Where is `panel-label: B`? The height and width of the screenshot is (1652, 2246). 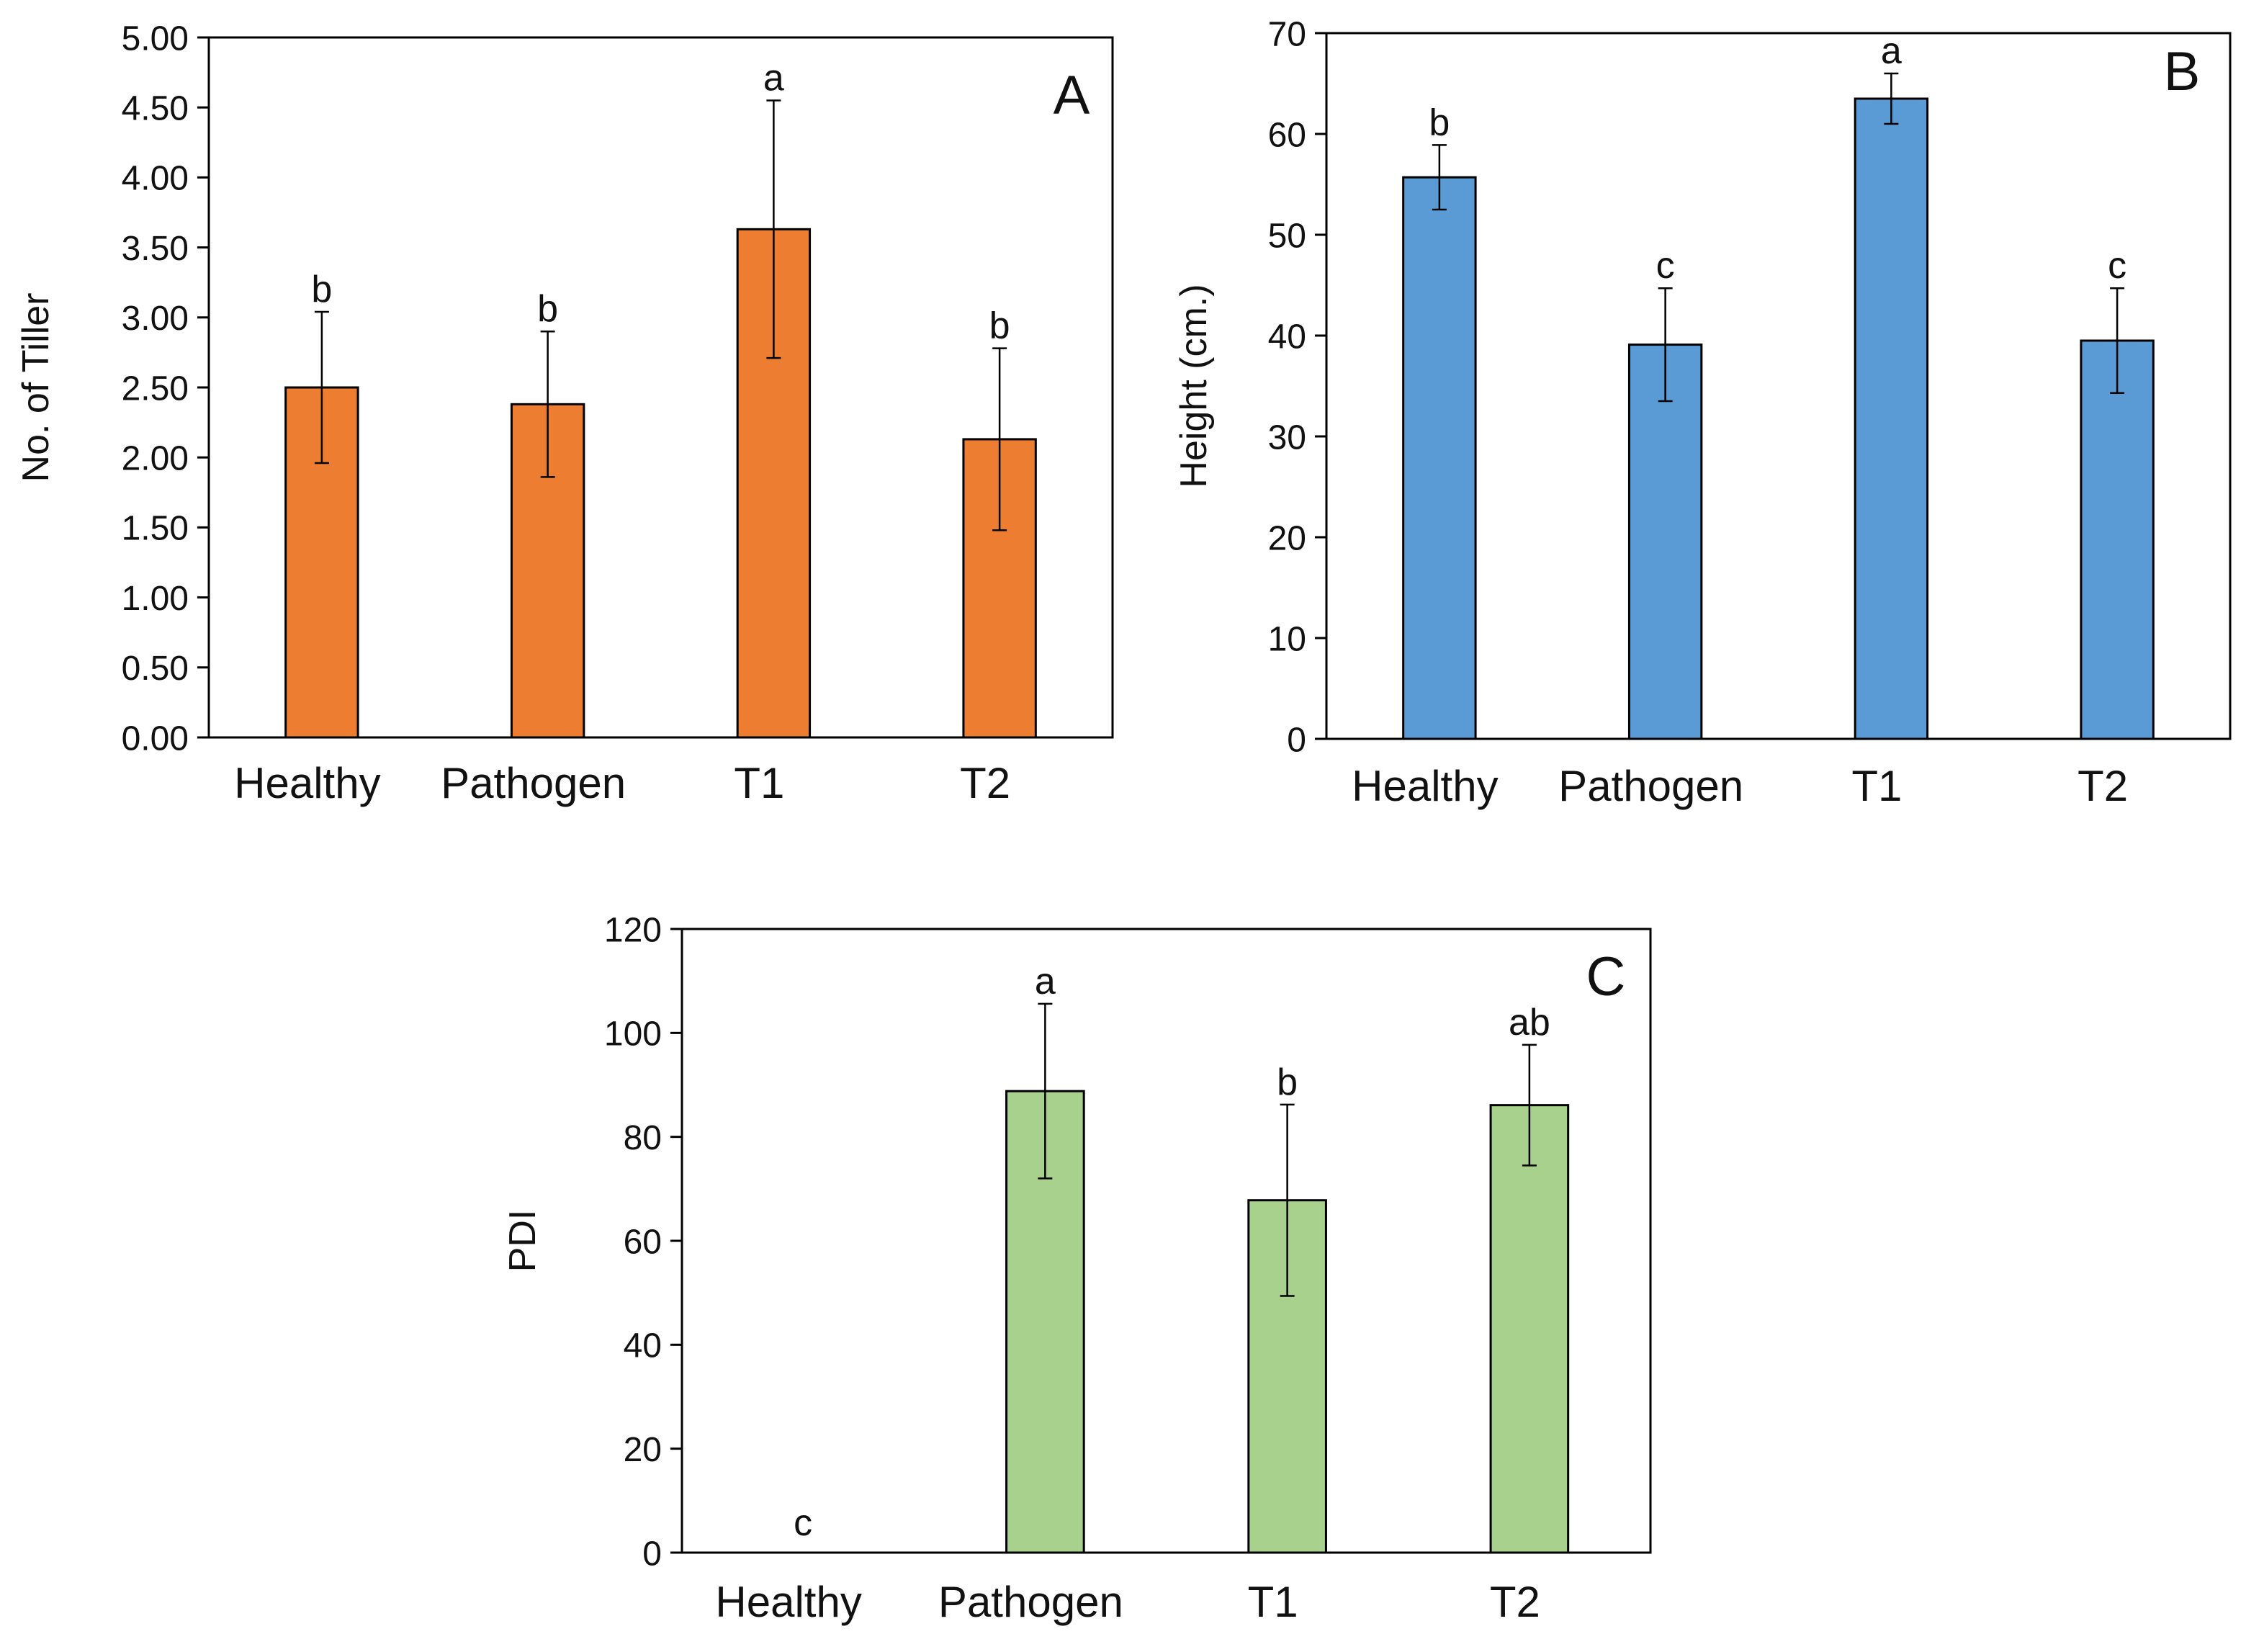
panel-label: B is located at coordinates (2182, 71).